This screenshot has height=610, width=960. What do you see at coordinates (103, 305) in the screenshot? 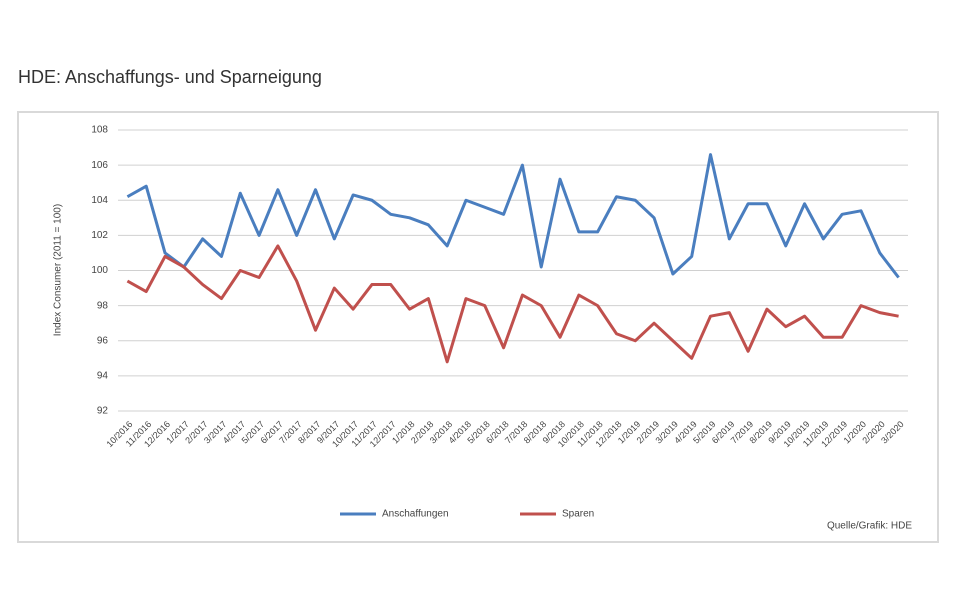
I see `y-tick-label: 98` at bounding box center [103, 305].